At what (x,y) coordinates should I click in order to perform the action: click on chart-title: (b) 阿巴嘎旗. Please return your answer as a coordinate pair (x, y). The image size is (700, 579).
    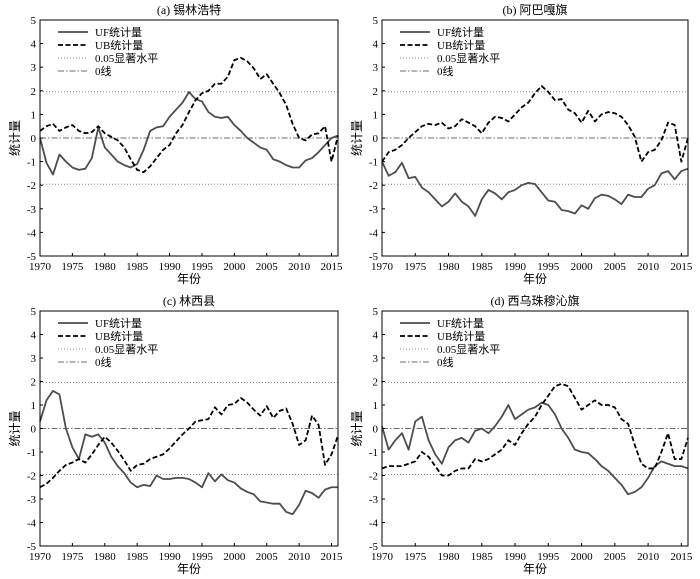
    Looking at the image, I should click on (535, 9).